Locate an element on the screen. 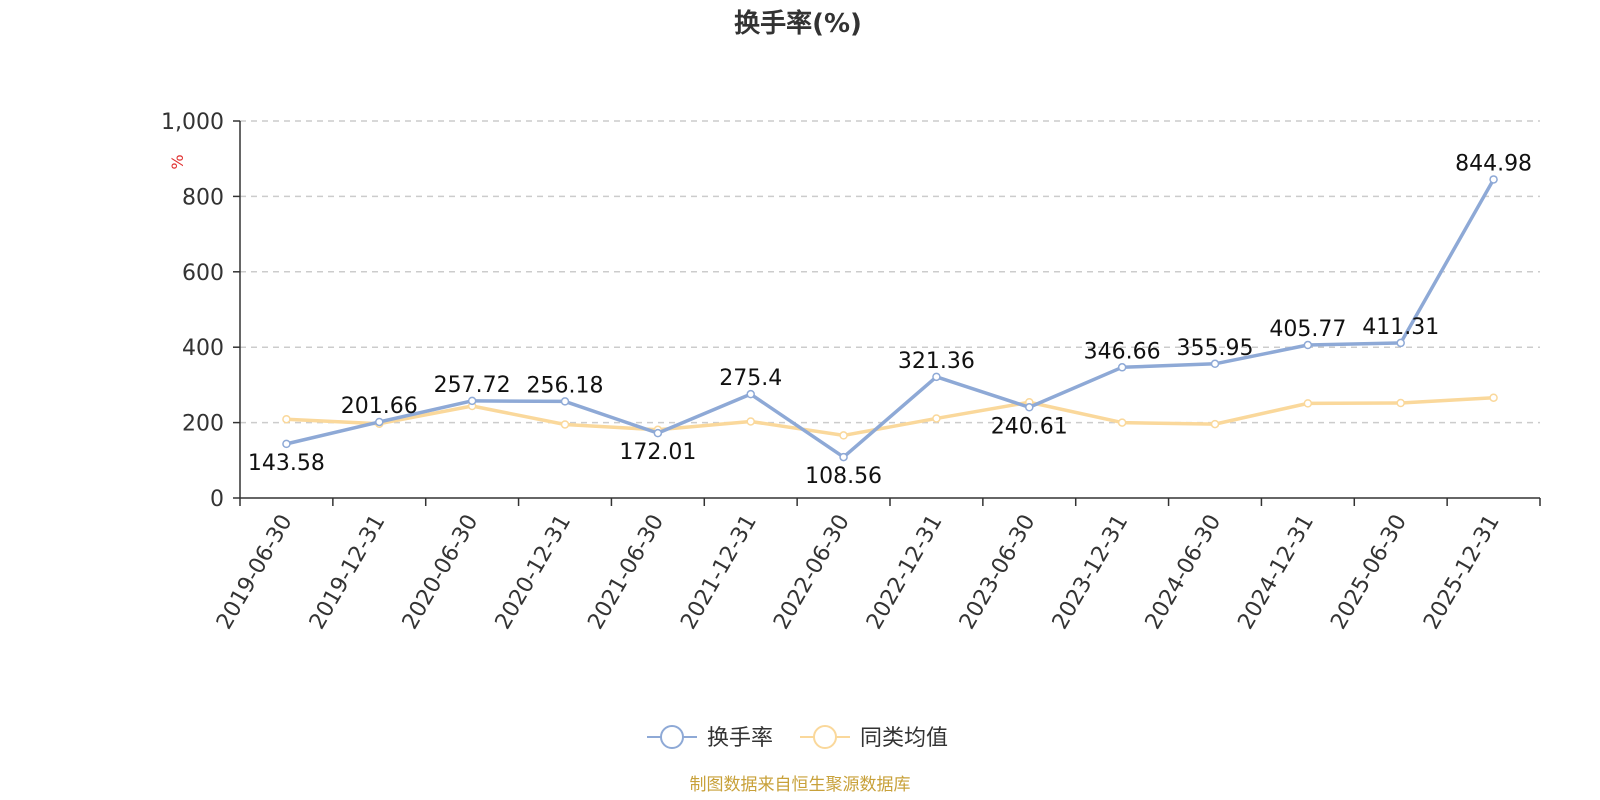  x-tick-label: 2023-06-30 is located at coordinates (998, 572).